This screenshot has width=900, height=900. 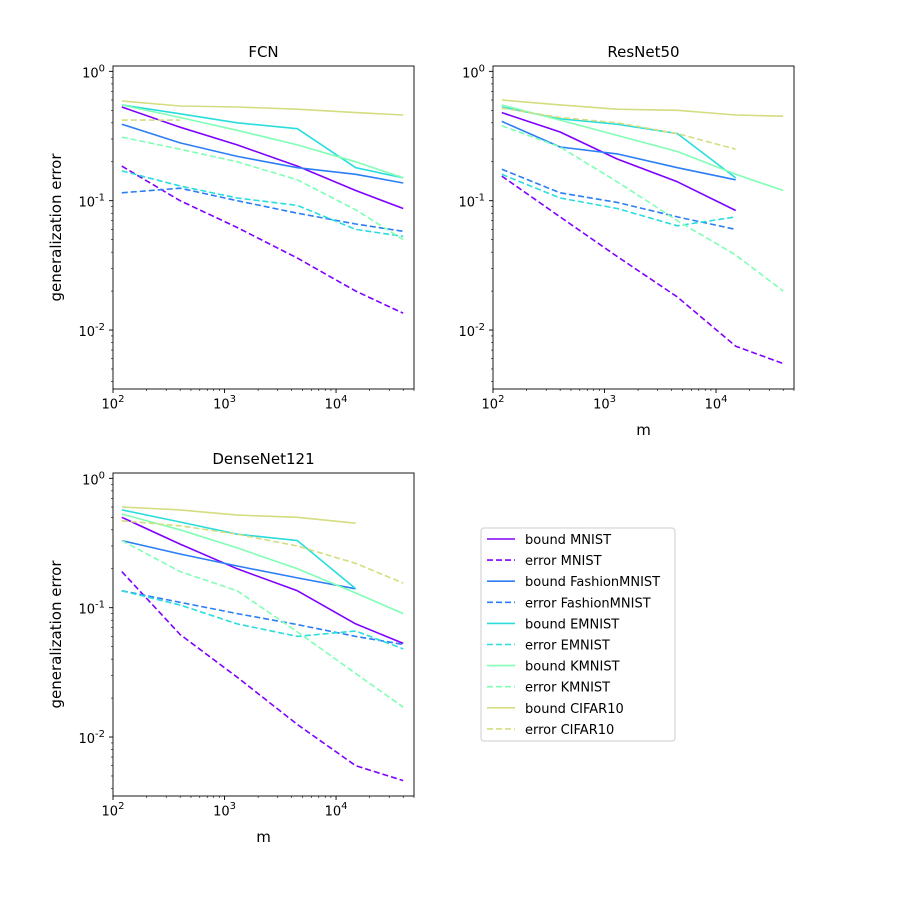 What do you see at coordinates (568, 540) in the screenshot?
I see `legend-label: bound MNIST` at bounding box center [568, 540].